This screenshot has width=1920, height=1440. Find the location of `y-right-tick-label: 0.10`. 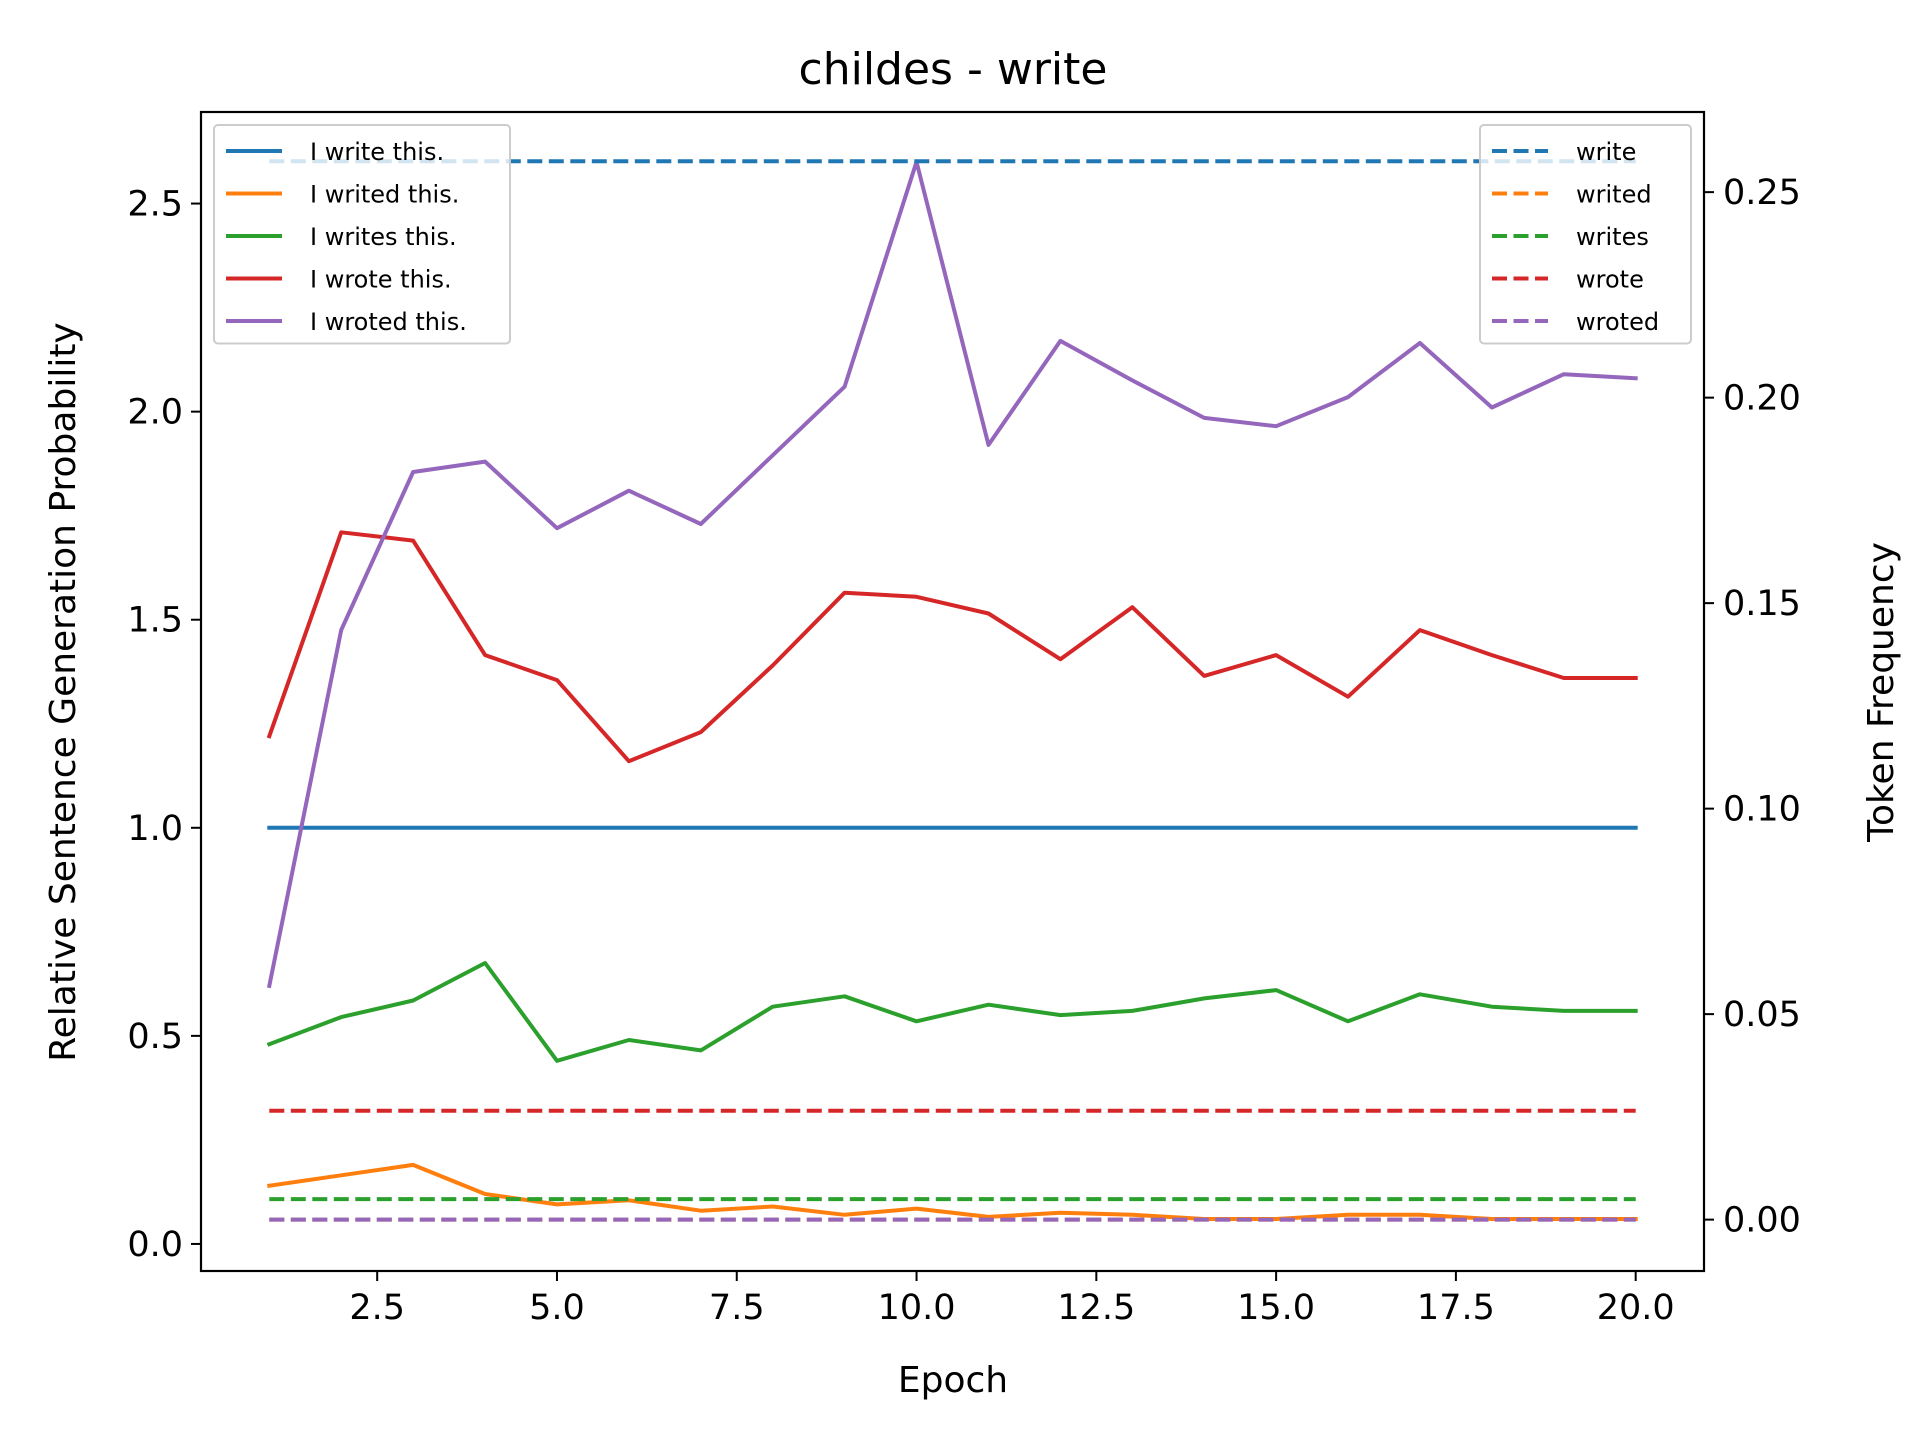

y-right-tick-label: 0.10 is located at coordinates (1762, 810).